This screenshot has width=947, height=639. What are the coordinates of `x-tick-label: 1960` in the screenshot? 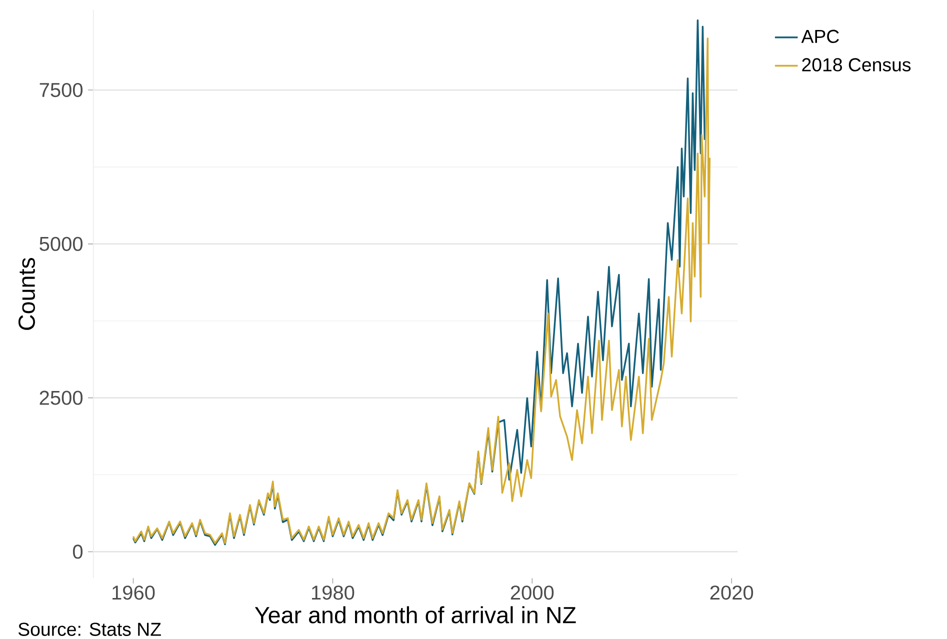 It's located at (133, 593).